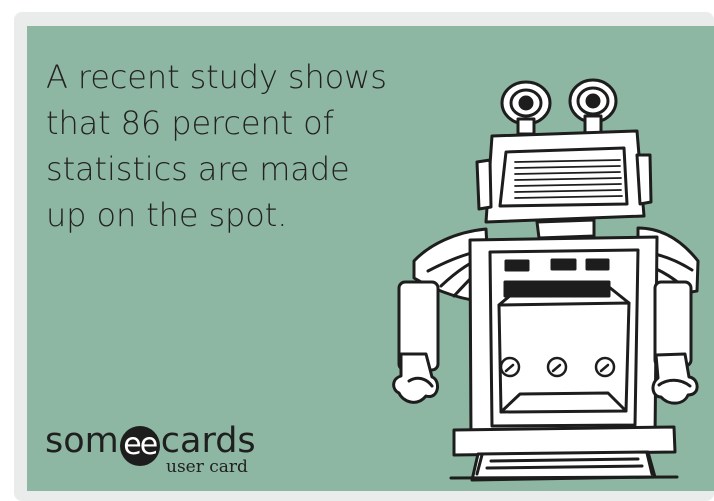 The width and height of the screenshot is (714, 501). Describe the element at coordinates (593, 107) in the screenshot. I see `right-eye-icon` at that location.